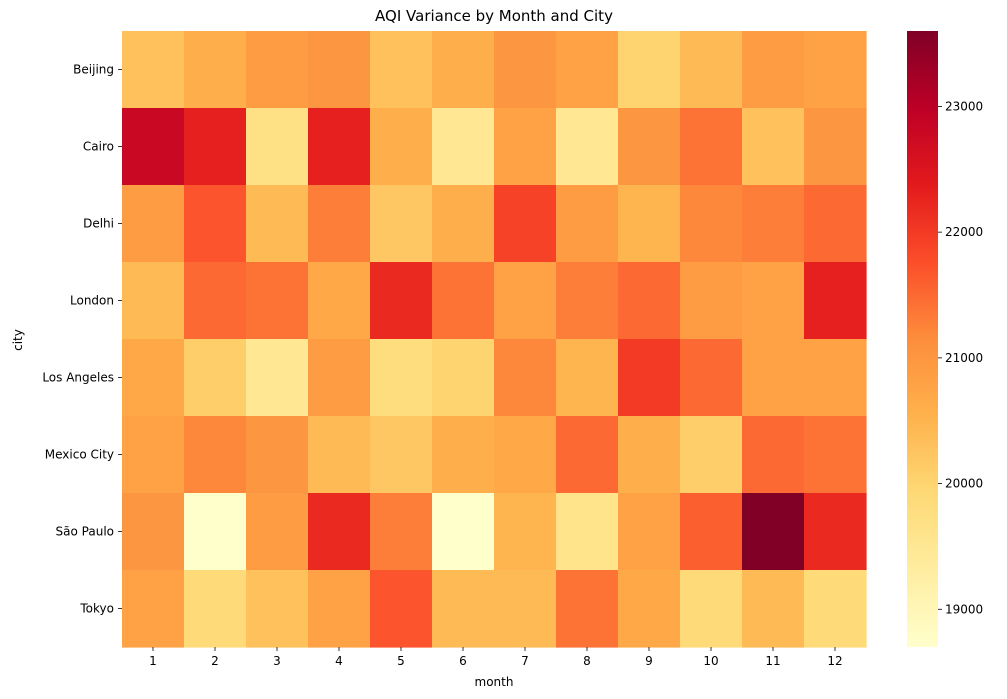  Describe the element at coordinates (92, 301) in the screenshot. I see `y-tick-label: London` at that location.